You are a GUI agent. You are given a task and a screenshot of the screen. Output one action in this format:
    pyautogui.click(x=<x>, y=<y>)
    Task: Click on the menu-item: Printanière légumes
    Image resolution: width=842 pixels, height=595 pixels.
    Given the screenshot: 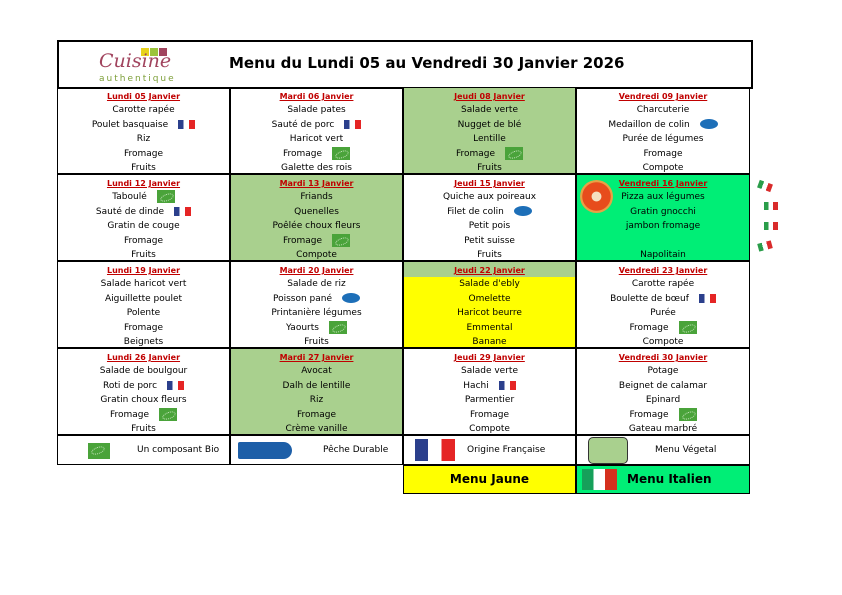 What is the action you would take?
    pyautogui.click(x=316, y=313)
    